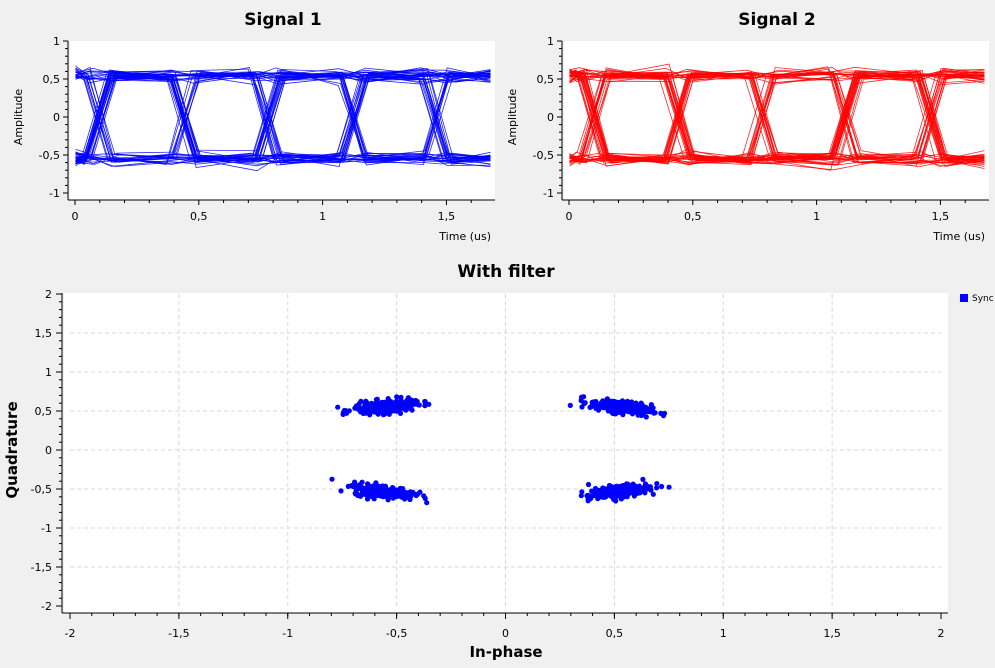  Describe the element at coordinates (447, 216) in the screenshot. I see `signal1-xtick-label: 1,5` at that location.